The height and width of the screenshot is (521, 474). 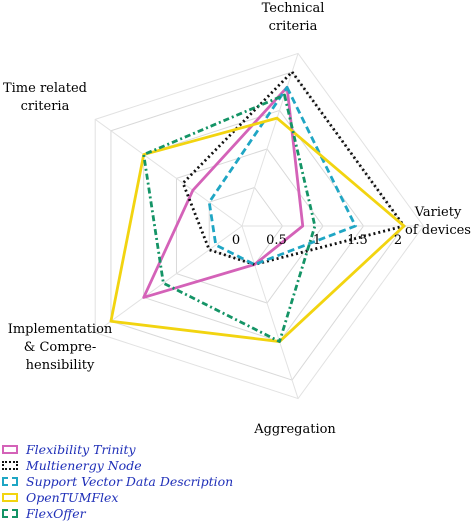 I want to click on legend-item: Flexibility Trinity, so click(x=237, y=450).